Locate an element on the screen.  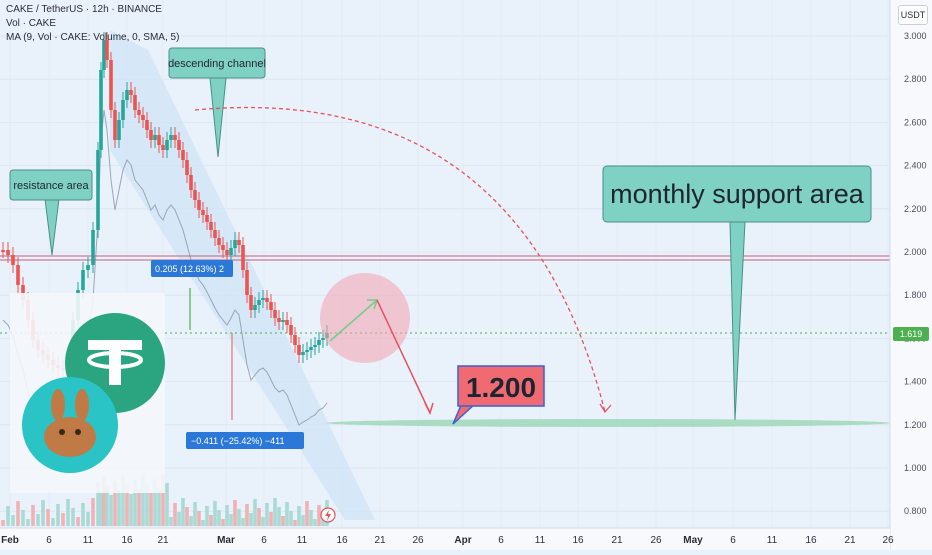
lightning-icon is located at coordinates (328, 515).